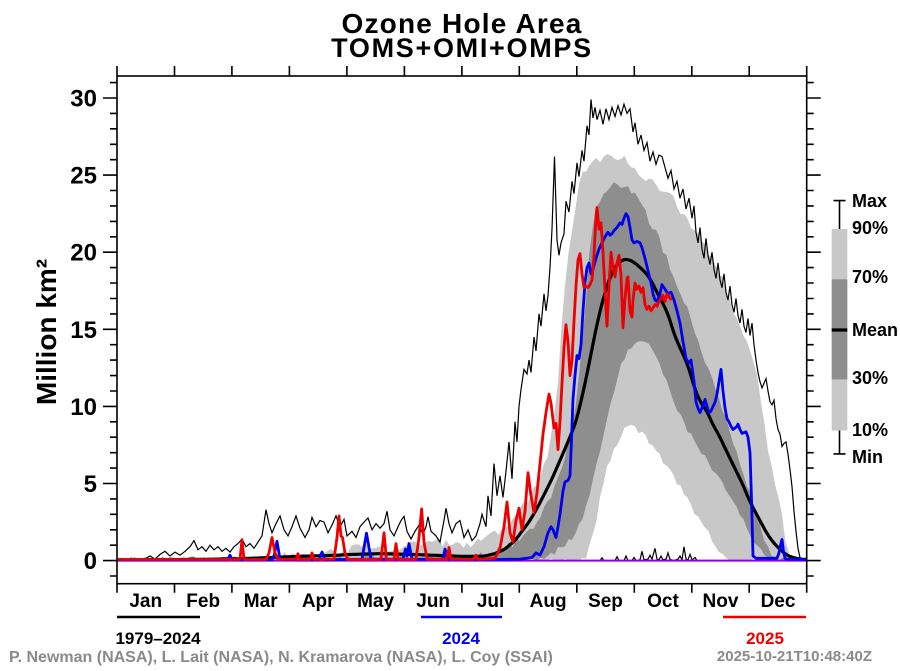 The height and width of the screenshot is (671, 900). What do you see at coordinates (765, 638) in the screenshot?
I see `svg-text: 2025` at bounding box center [765, 638].